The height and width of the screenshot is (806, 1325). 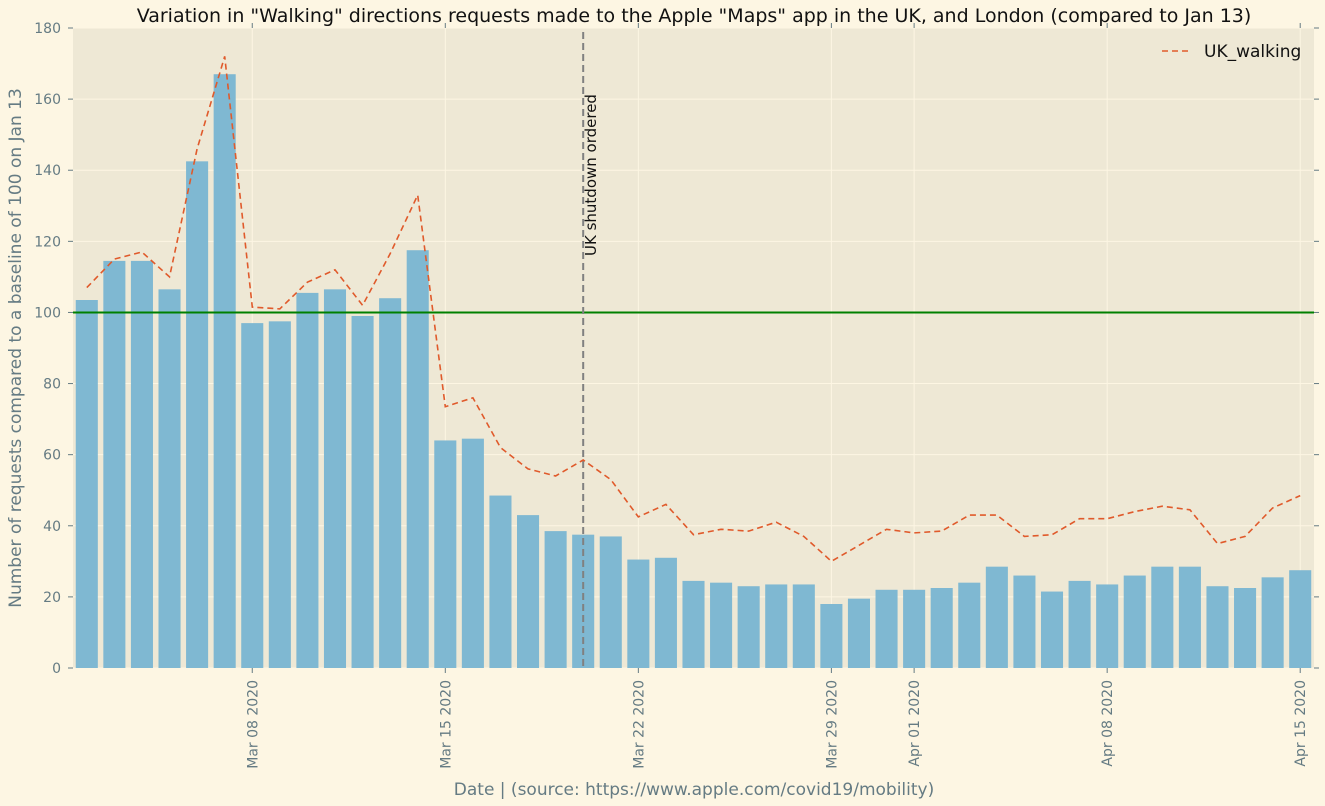 What do you see at coordinates (47, 313) in the screenshot?
I see `y-tick-label: 100` at bounding box center [47, 313].